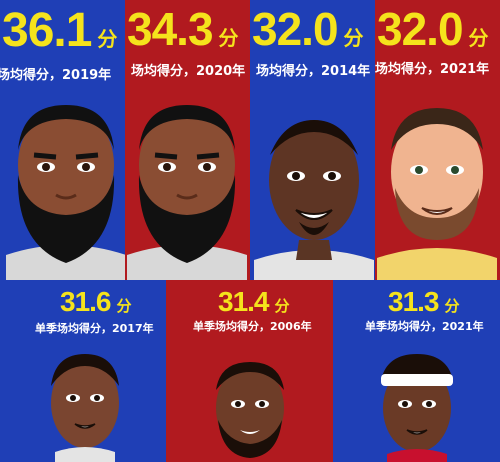  I want to click on caption-bottom-2: 单季场均得分，2006年, so click(252, 326).